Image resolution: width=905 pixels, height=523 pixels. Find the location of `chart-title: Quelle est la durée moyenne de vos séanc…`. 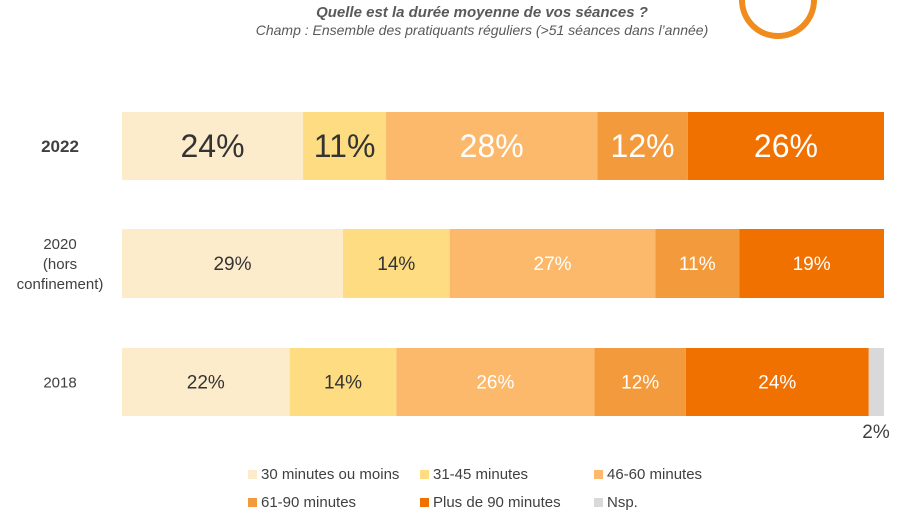

chart-title: Quelle est la durée moyenne de vos séanc… is located at coordinates (482, 12).